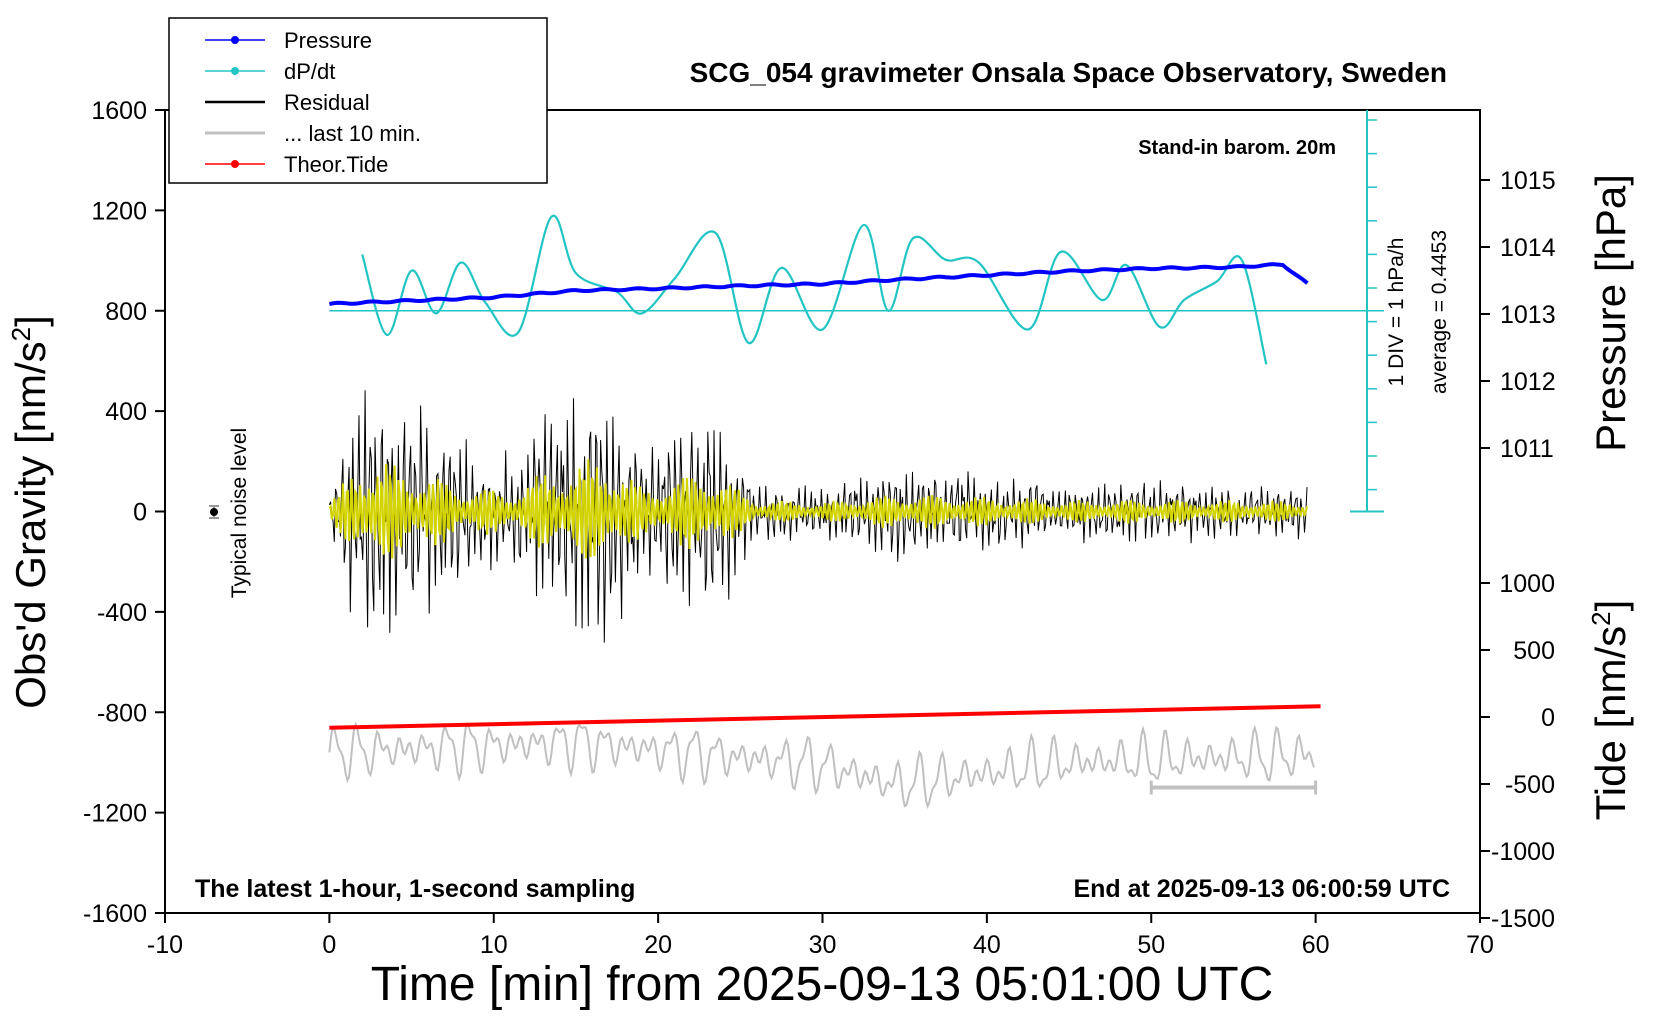 This screenshot has height=1020, width=1660. What do you see at coordinates (658, 945) in the screenshot?
I see `x-tick-label: 20` at bounding box center [658, 945].